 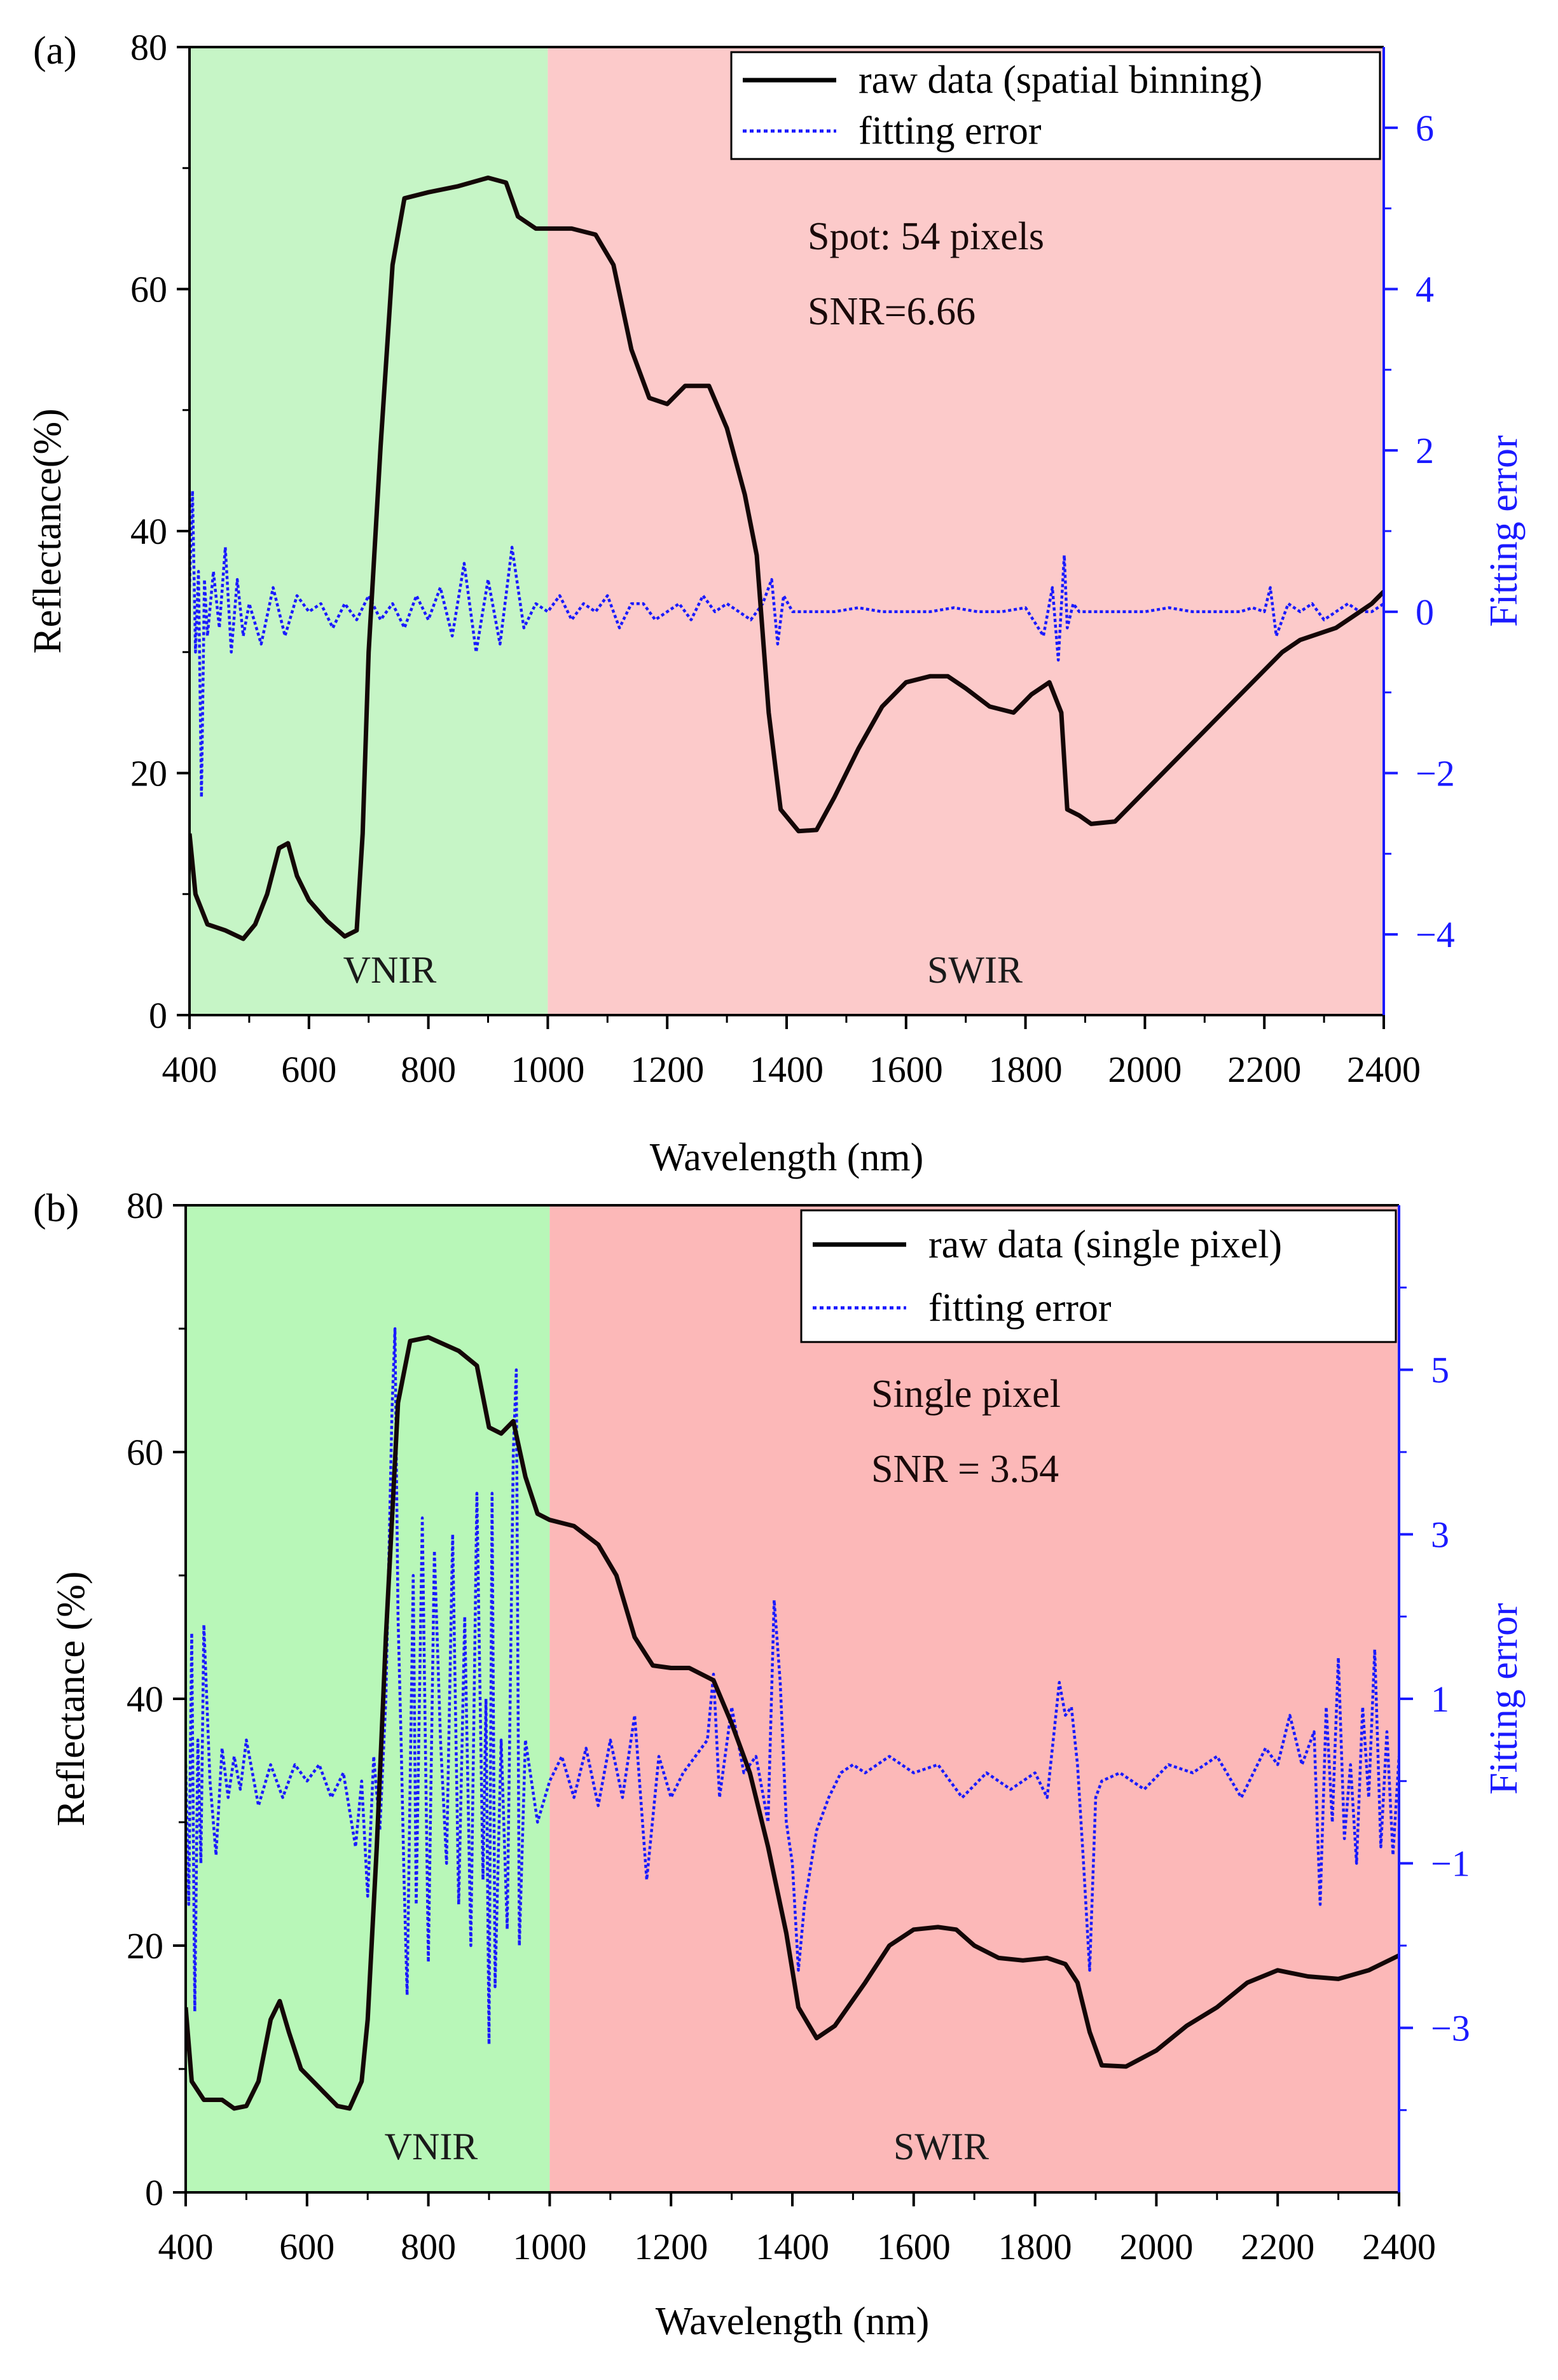 I want to click on y-axis-label: Reflectance(%), so click(x=47, y=531).